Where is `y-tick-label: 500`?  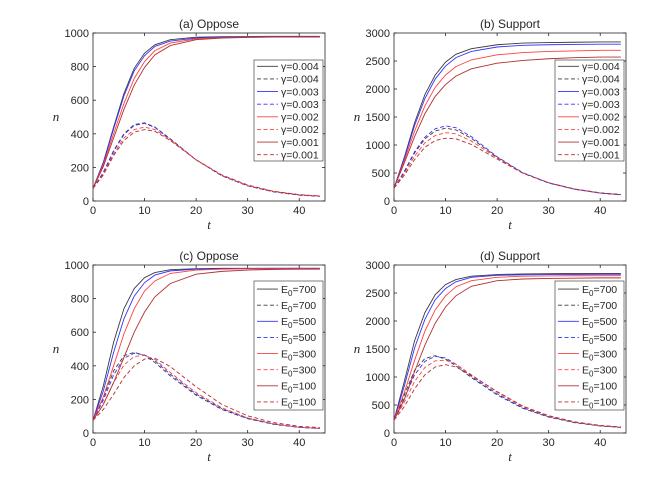
y-tick-label: 500 is located at coordinates (381, 406).